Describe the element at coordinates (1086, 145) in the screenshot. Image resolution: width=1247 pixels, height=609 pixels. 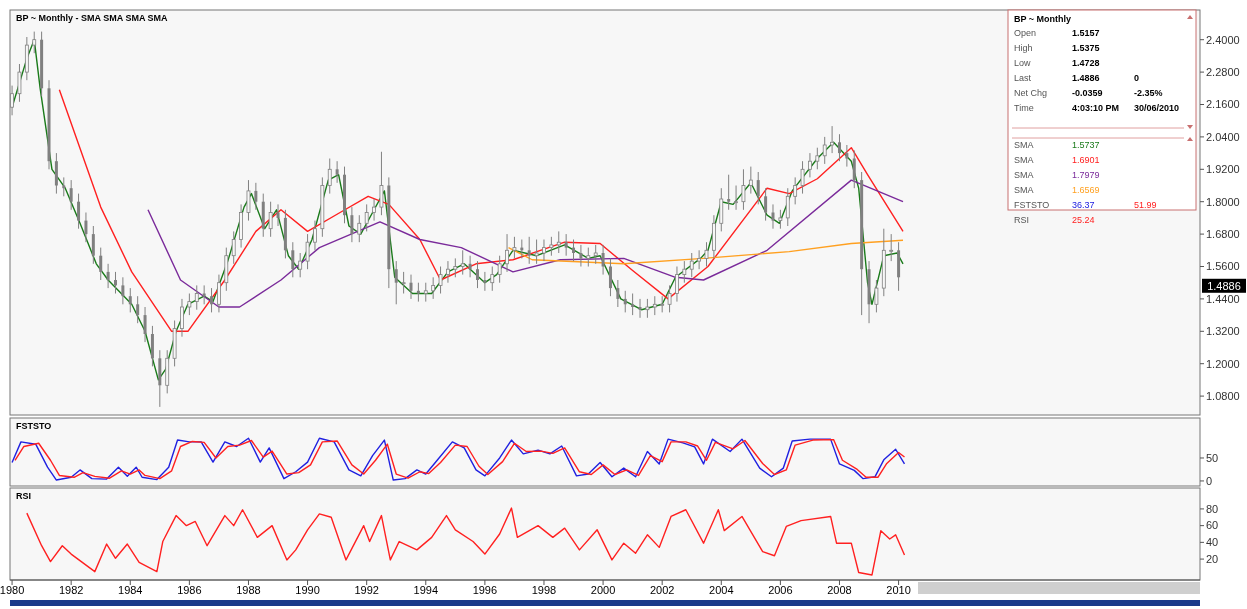
I see `annotation: 1.5737` at that location.